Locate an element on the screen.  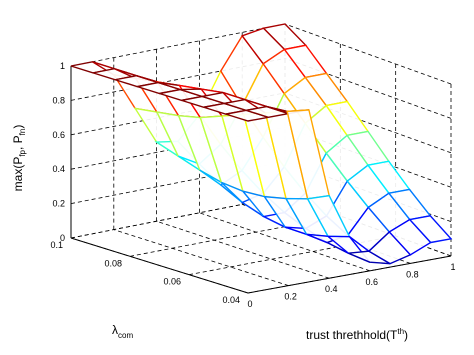
x-tick-label: 0.4 is located at coordinates (331, 289).